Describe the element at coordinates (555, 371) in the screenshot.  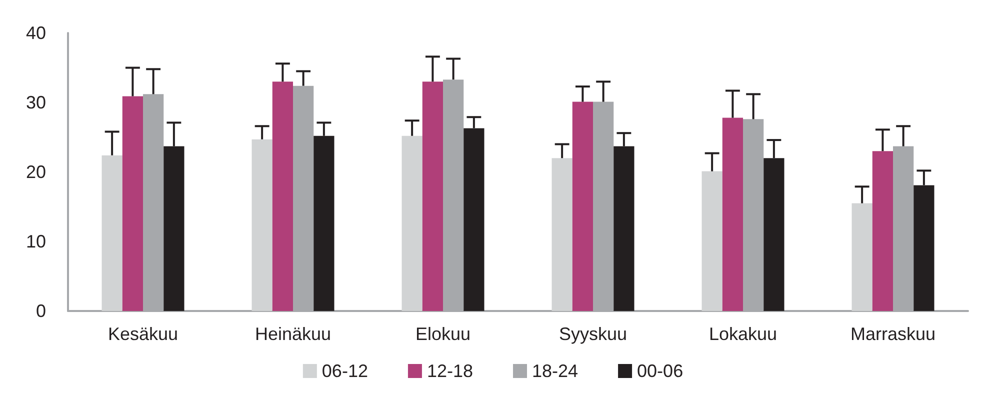
I see `legend-label: 18-24` at that location.